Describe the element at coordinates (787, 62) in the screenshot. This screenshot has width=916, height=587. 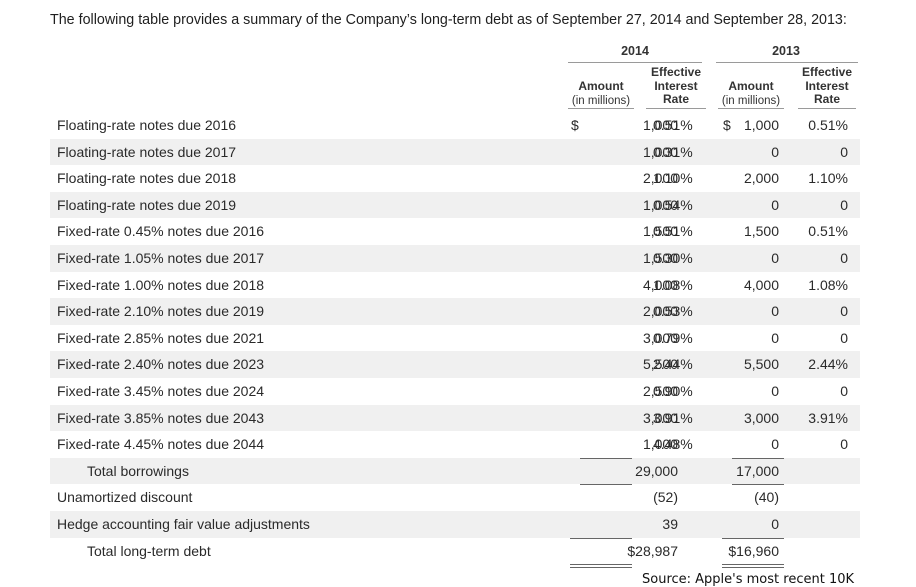
I see `year-2013-underline` at that location.